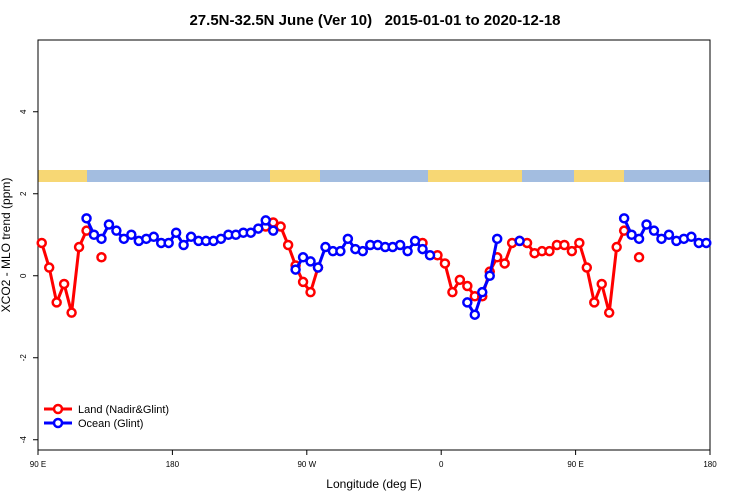 The width and height of the screenshot is (750, 500). I want to click on ocean-strip, so click(374, 176).